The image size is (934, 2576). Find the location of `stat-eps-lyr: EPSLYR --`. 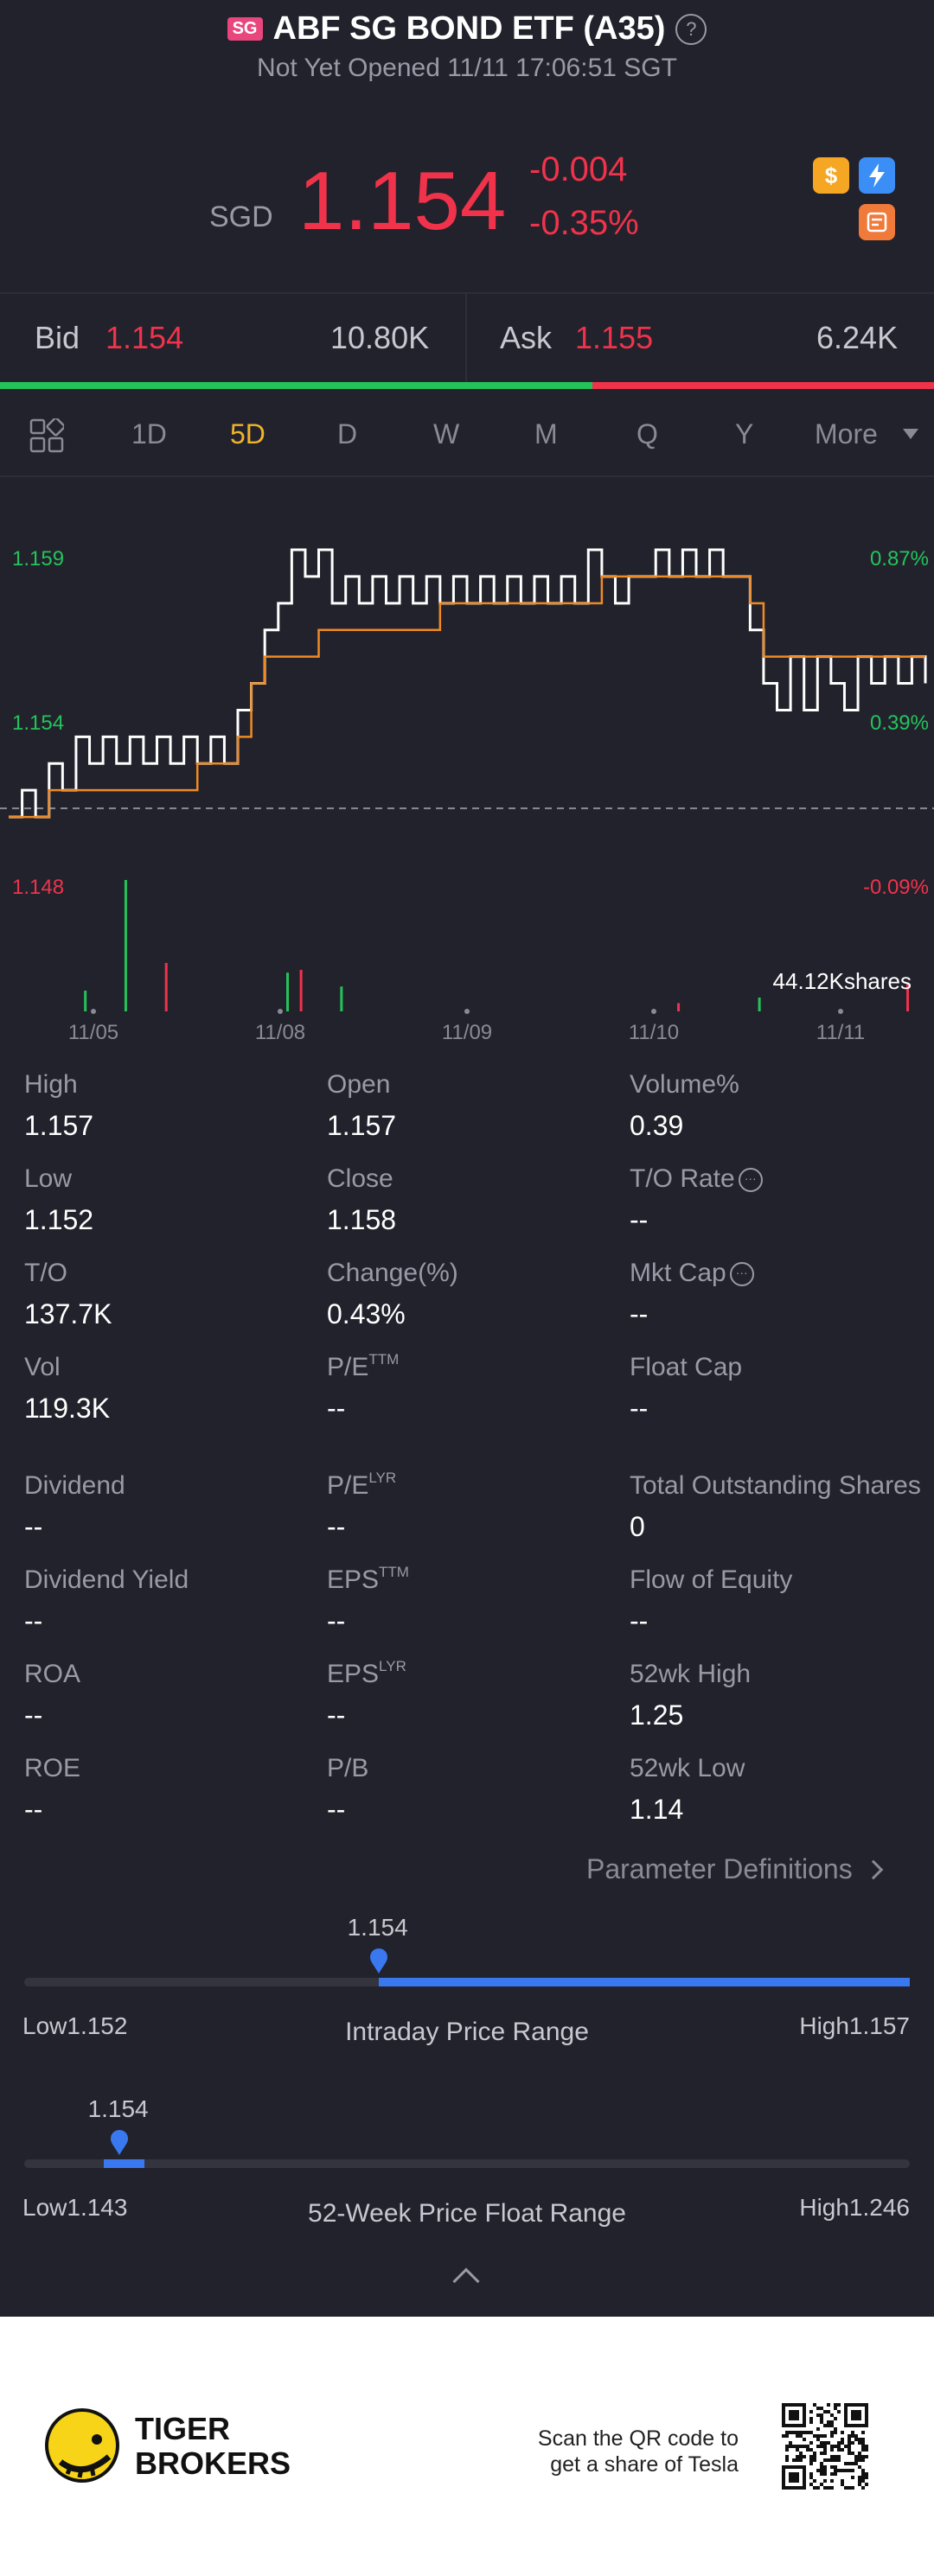

stat-eps-lyr: EPSLYR -- is located at coordinates (366, 1694).